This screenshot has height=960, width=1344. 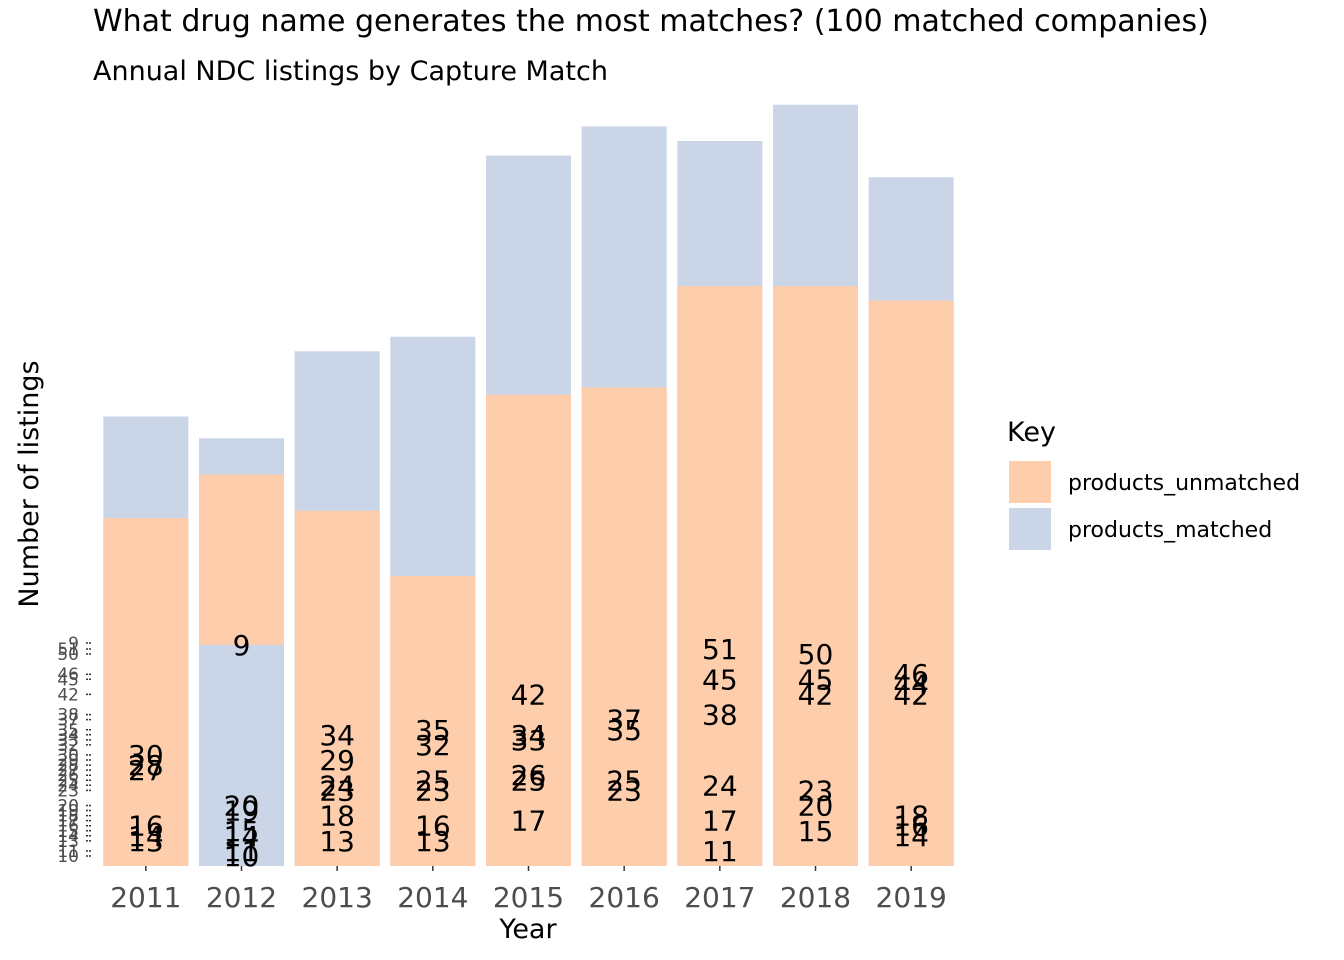 I want to click on bar-group-2015, so click(x=528, y=510).